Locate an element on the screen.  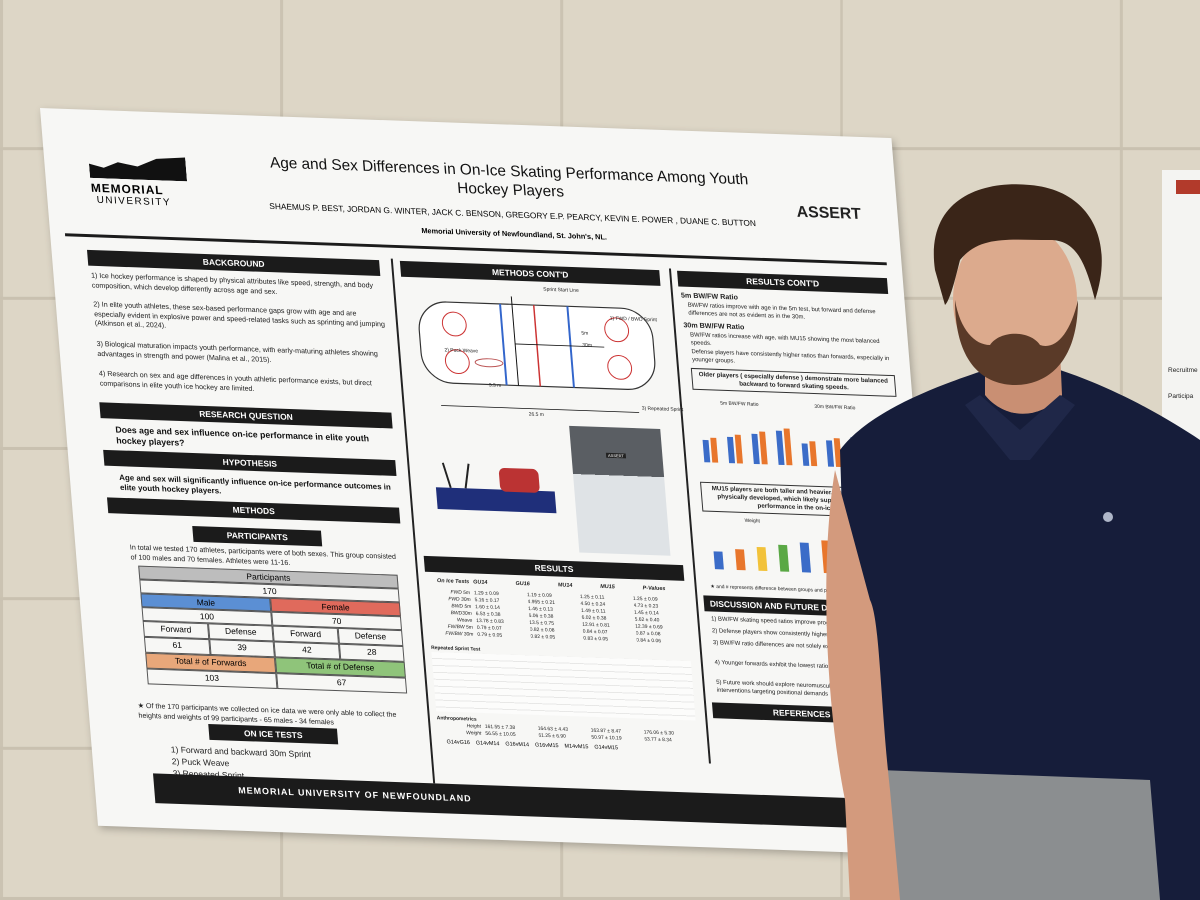
equipment-image is located at coordinates (496, 488).